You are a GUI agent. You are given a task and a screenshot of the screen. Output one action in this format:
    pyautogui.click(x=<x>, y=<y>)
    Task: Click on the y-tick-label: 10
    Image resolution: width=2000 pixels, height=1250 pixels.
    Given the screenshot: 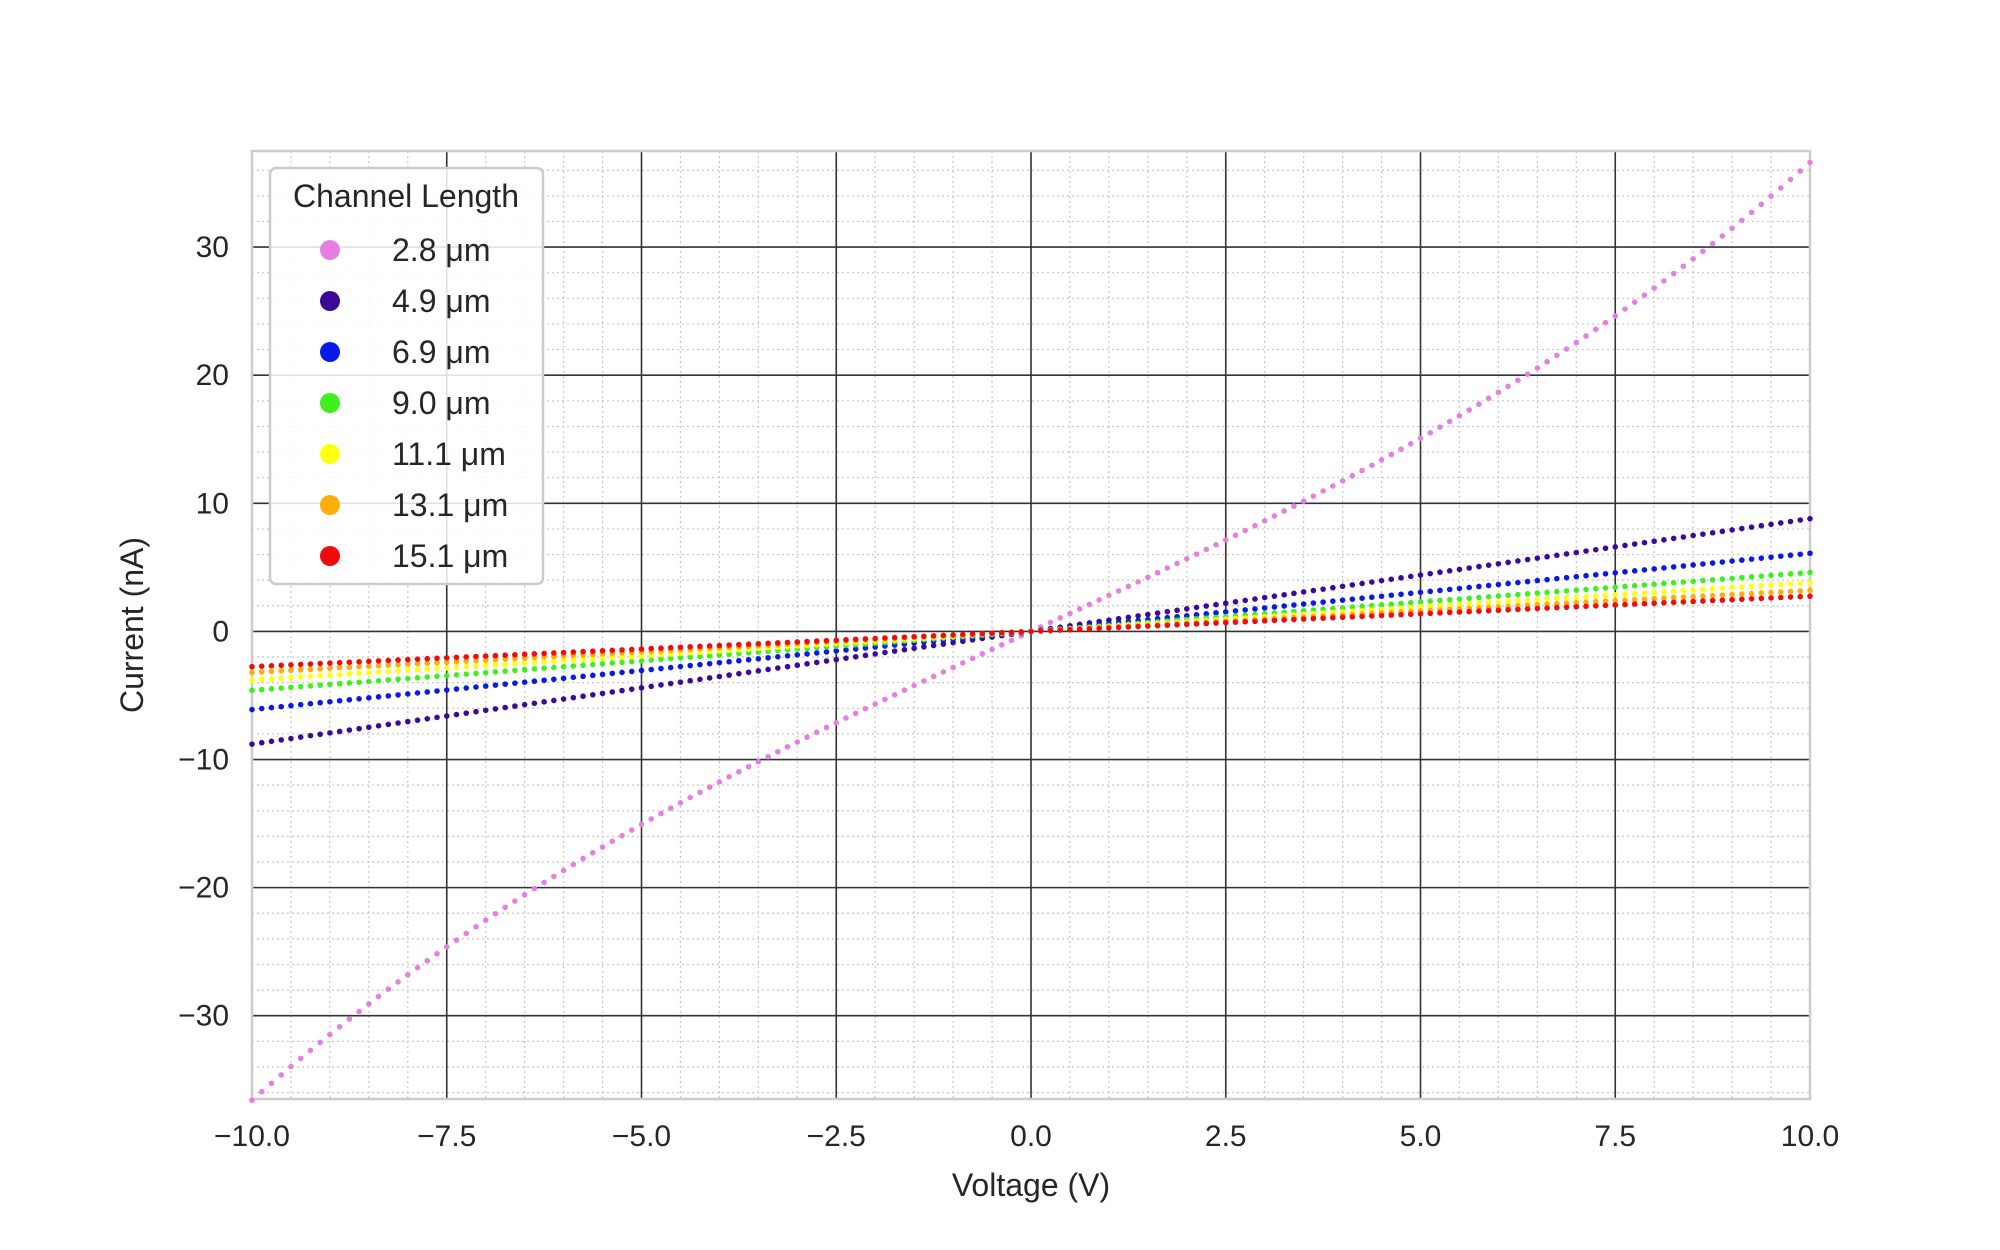 What is the action you would take?
    pyautogui.click(x=212, y=503)
    